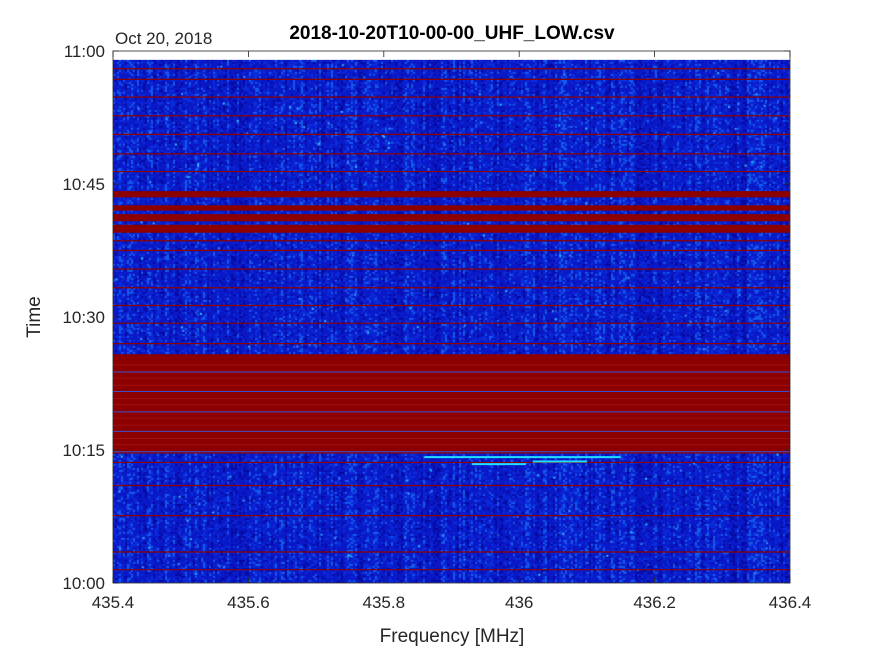 This screenshot has height=656, width=875. What do you see at coordinates (83, 583) in the screenshot?
I see `y-tick-label: 10:00` at bounding box center [83, 583].